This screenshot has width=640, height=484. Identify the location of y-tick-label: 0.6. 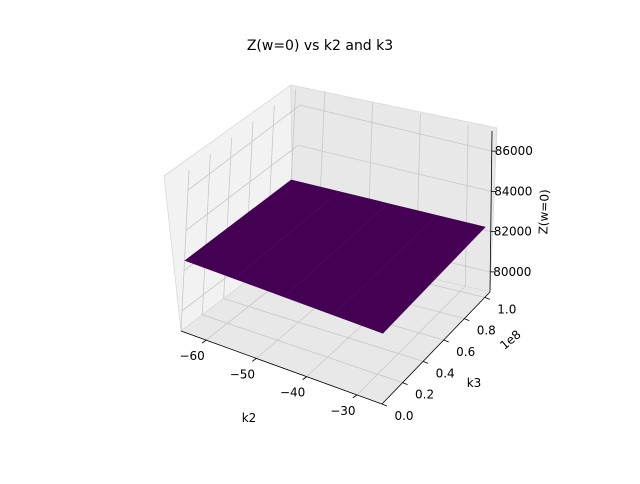
(465, 352).